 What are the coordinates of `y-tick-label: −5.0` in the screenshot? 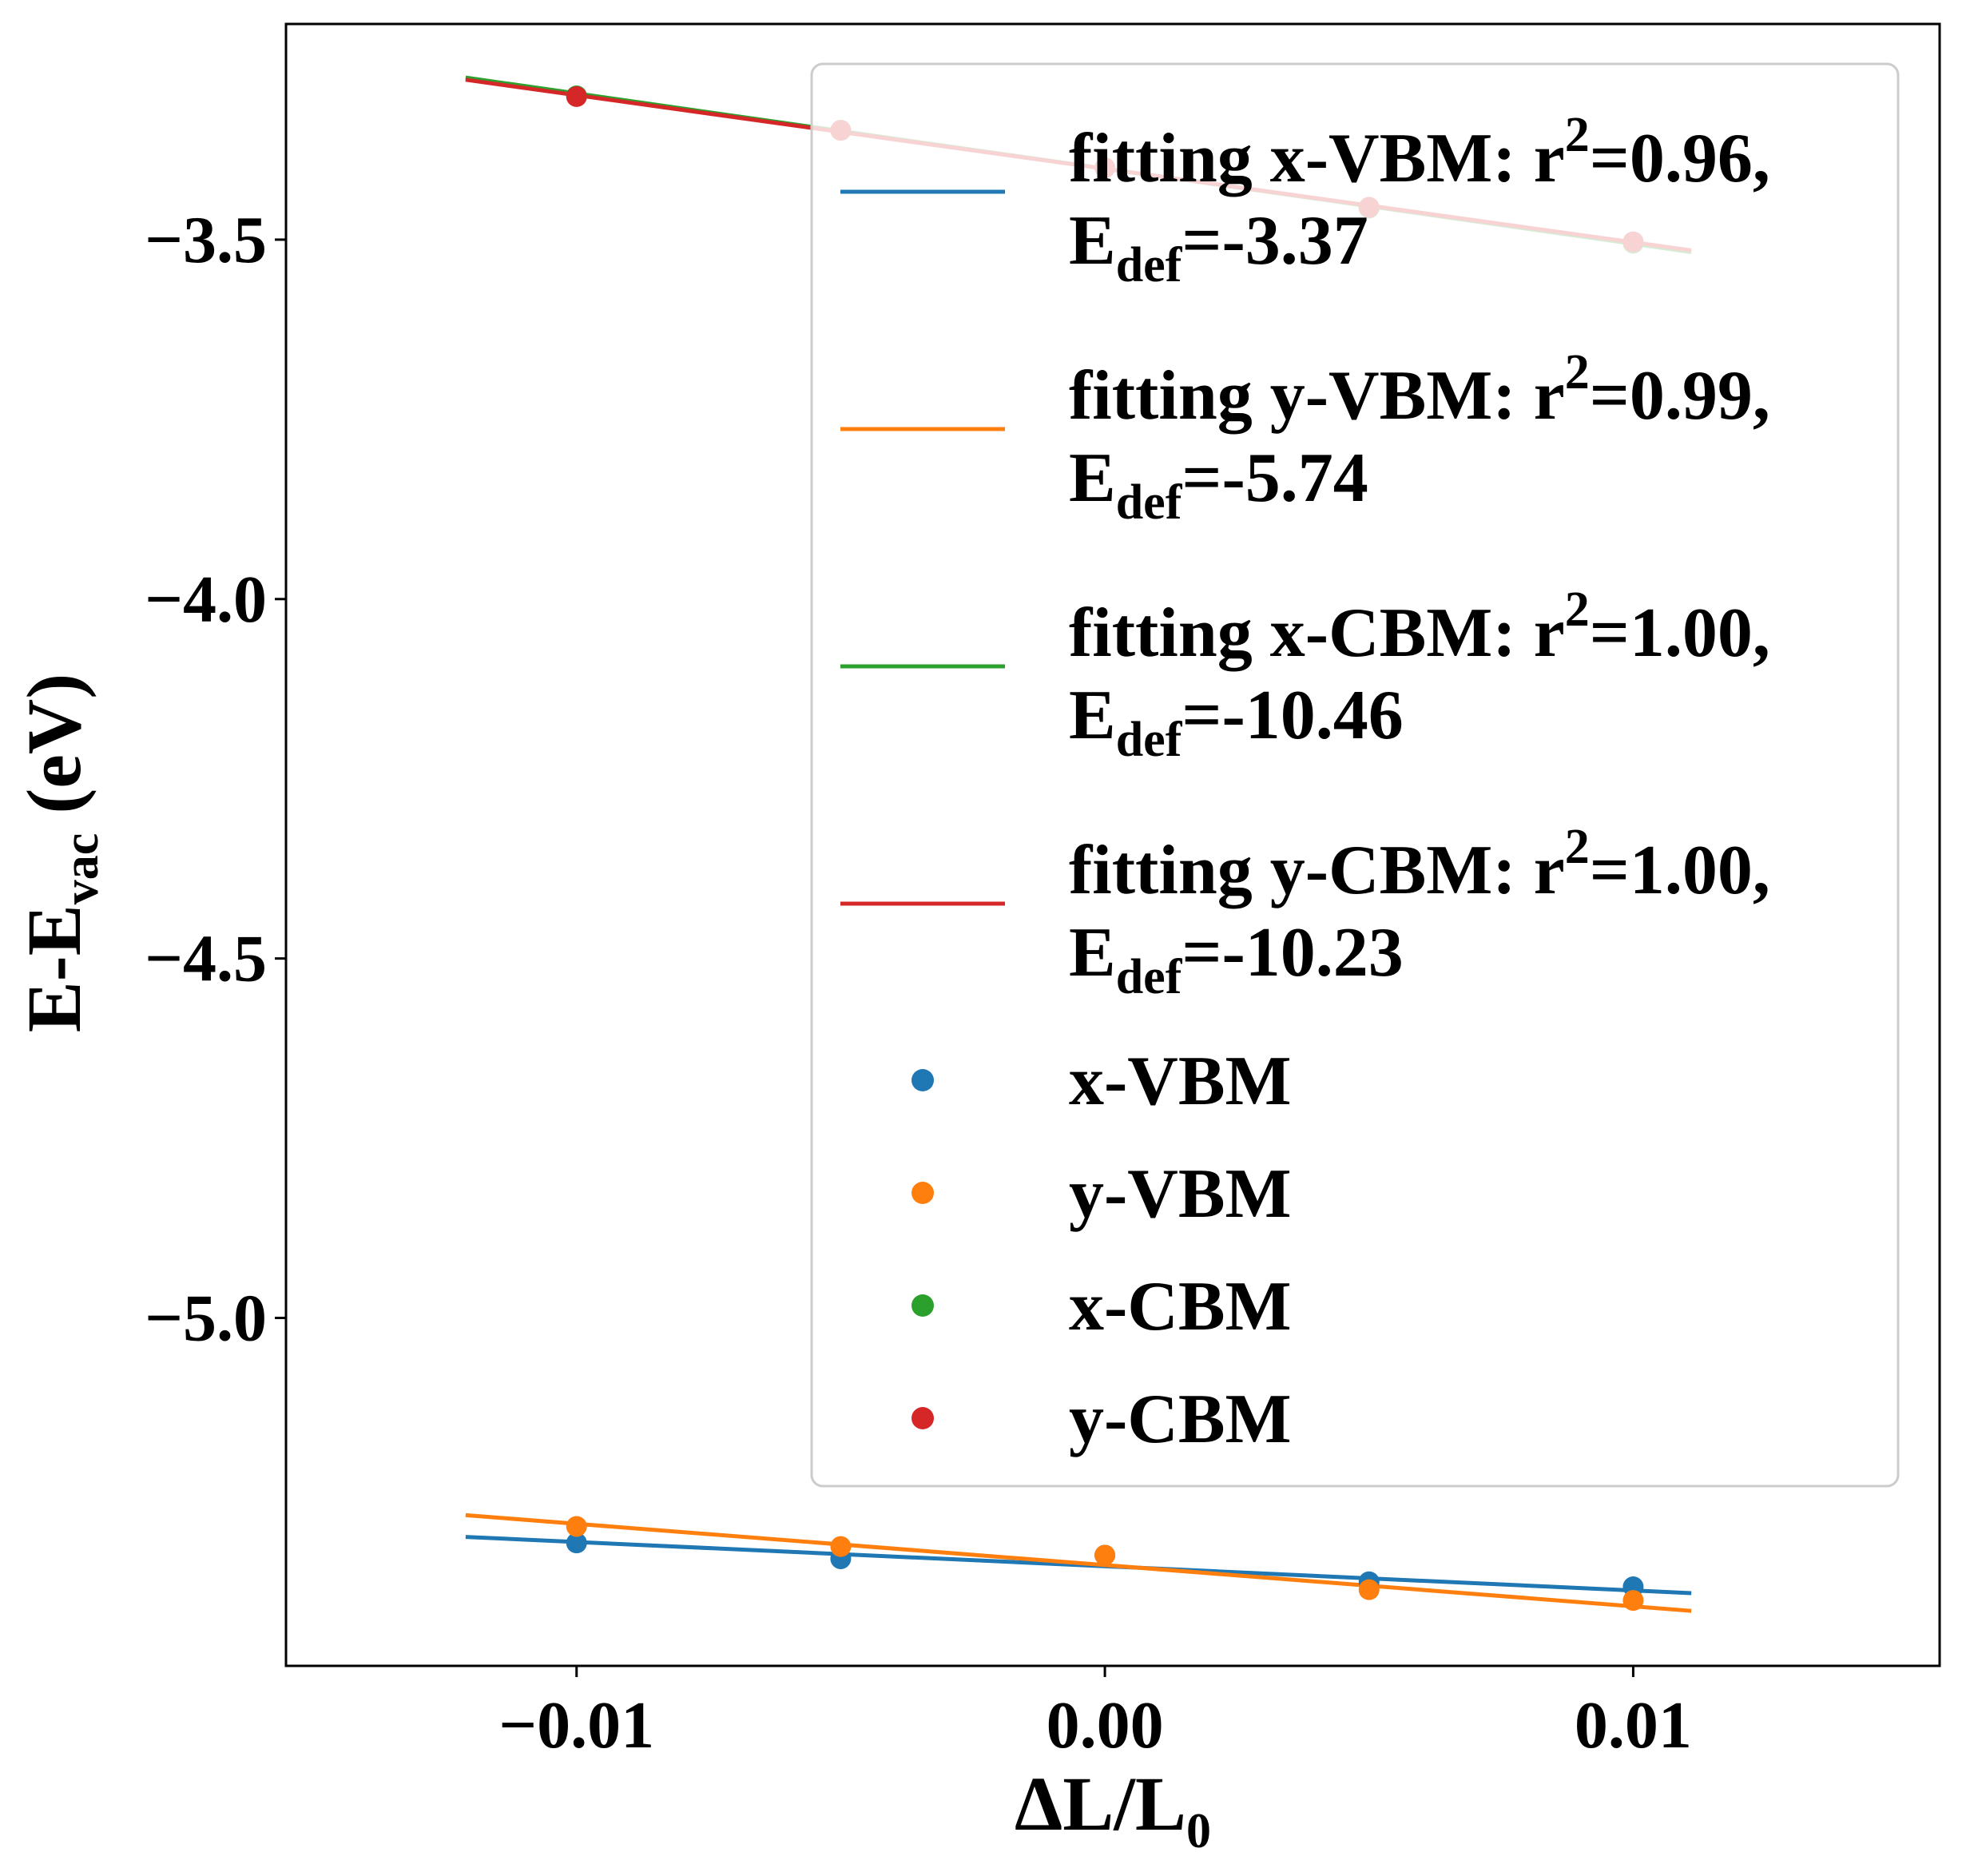 It's located at (206, 1319).